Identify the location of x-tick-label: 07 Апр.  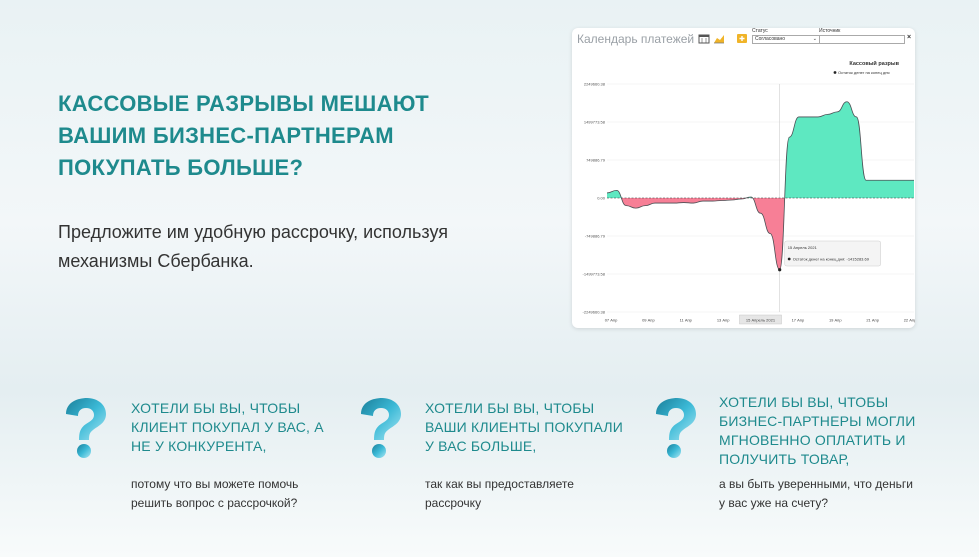
(611, 320).